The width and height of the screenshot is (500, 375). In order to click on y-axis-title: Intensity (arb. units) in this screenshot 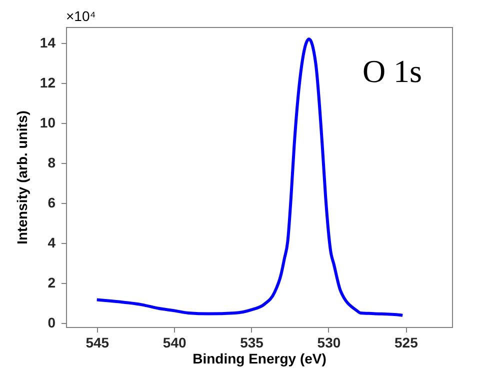, I will do `click(22, 177)`.